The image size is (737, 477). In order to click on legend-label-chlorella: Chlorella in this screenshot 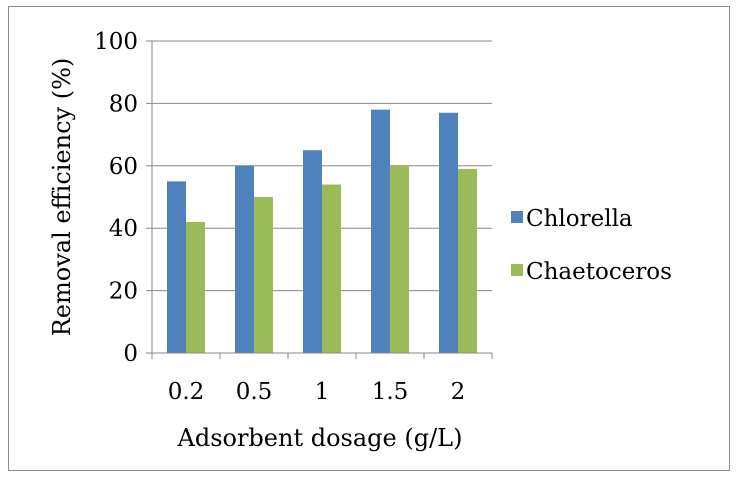, I will do `click(579, 219)`.